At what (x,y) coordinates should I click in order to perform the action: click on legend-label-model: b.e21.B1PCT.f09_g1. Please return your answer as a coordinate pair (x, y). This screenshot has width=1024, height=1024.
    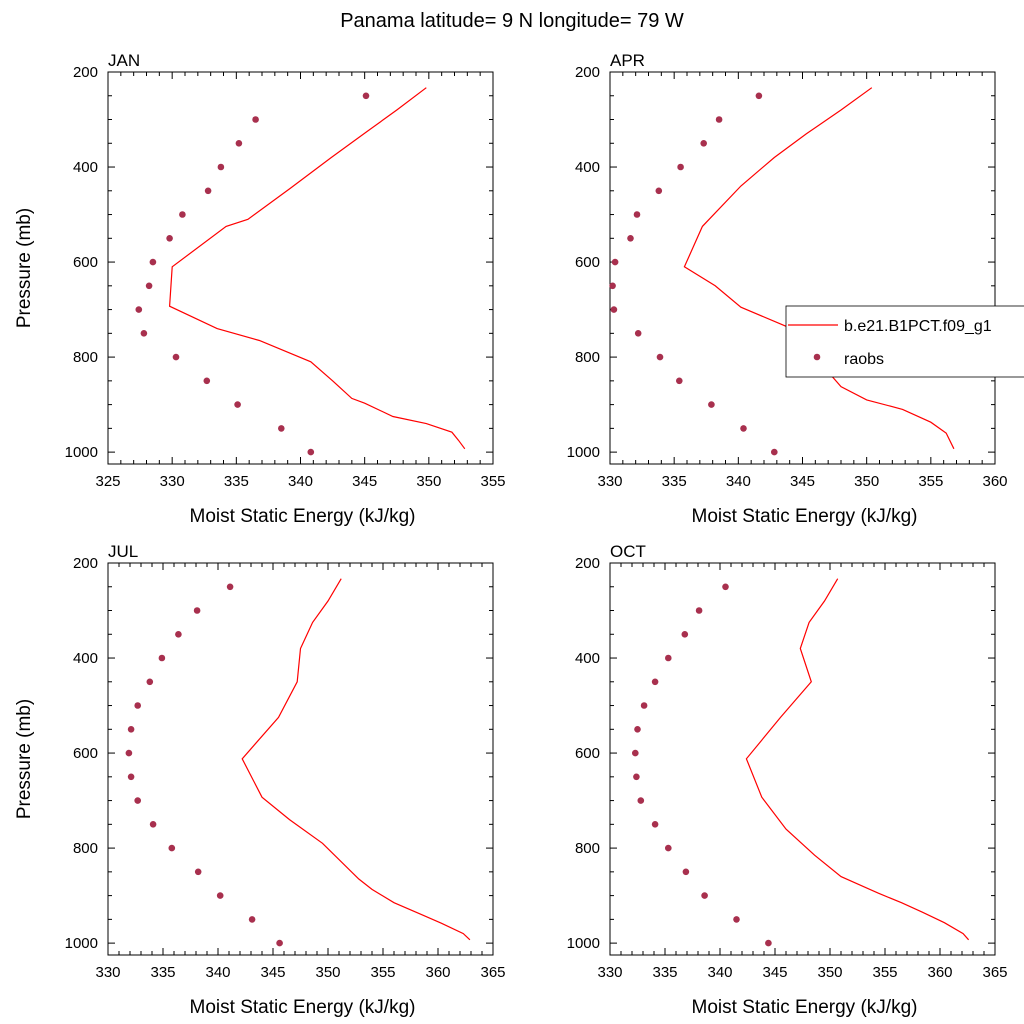
    Looking at the image, I should click on (918, 326).